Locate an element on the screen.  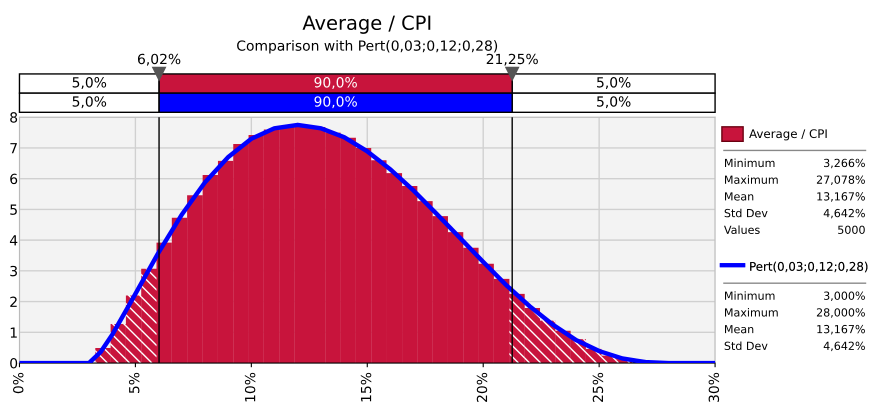
ref-line-label: 6,02% is located at coordinates (159, 60).